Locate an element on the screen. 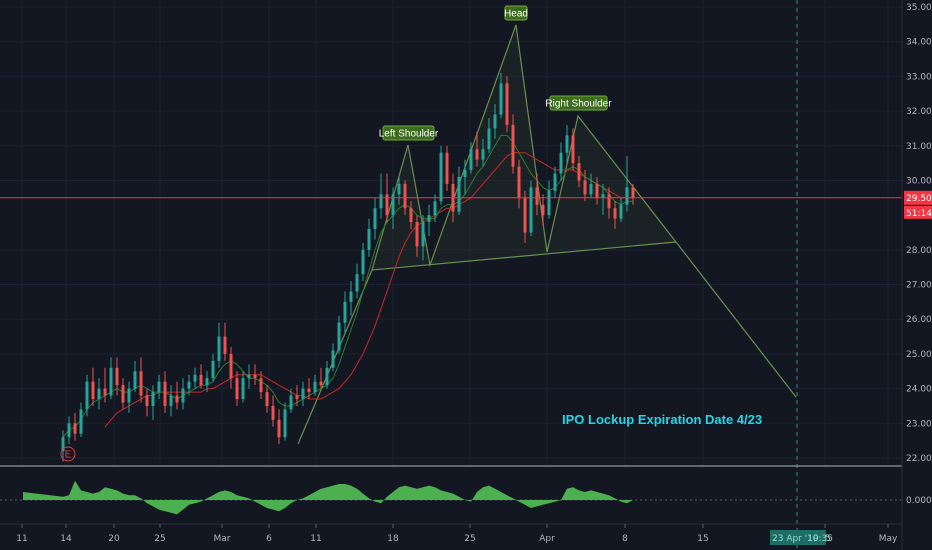 Image resolution: width=932 pixels, height=550 pixels. price-tick-label: 34.00 is located at coordinates (919, 43).